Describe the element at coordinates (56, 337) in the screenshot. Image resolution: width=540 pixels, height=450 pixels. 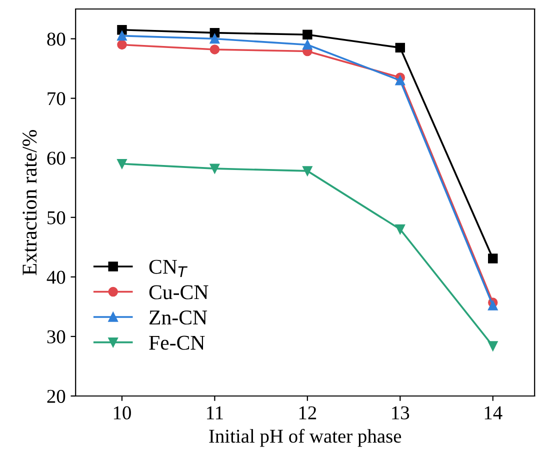
I see `y-tick-label: 30` at that location.